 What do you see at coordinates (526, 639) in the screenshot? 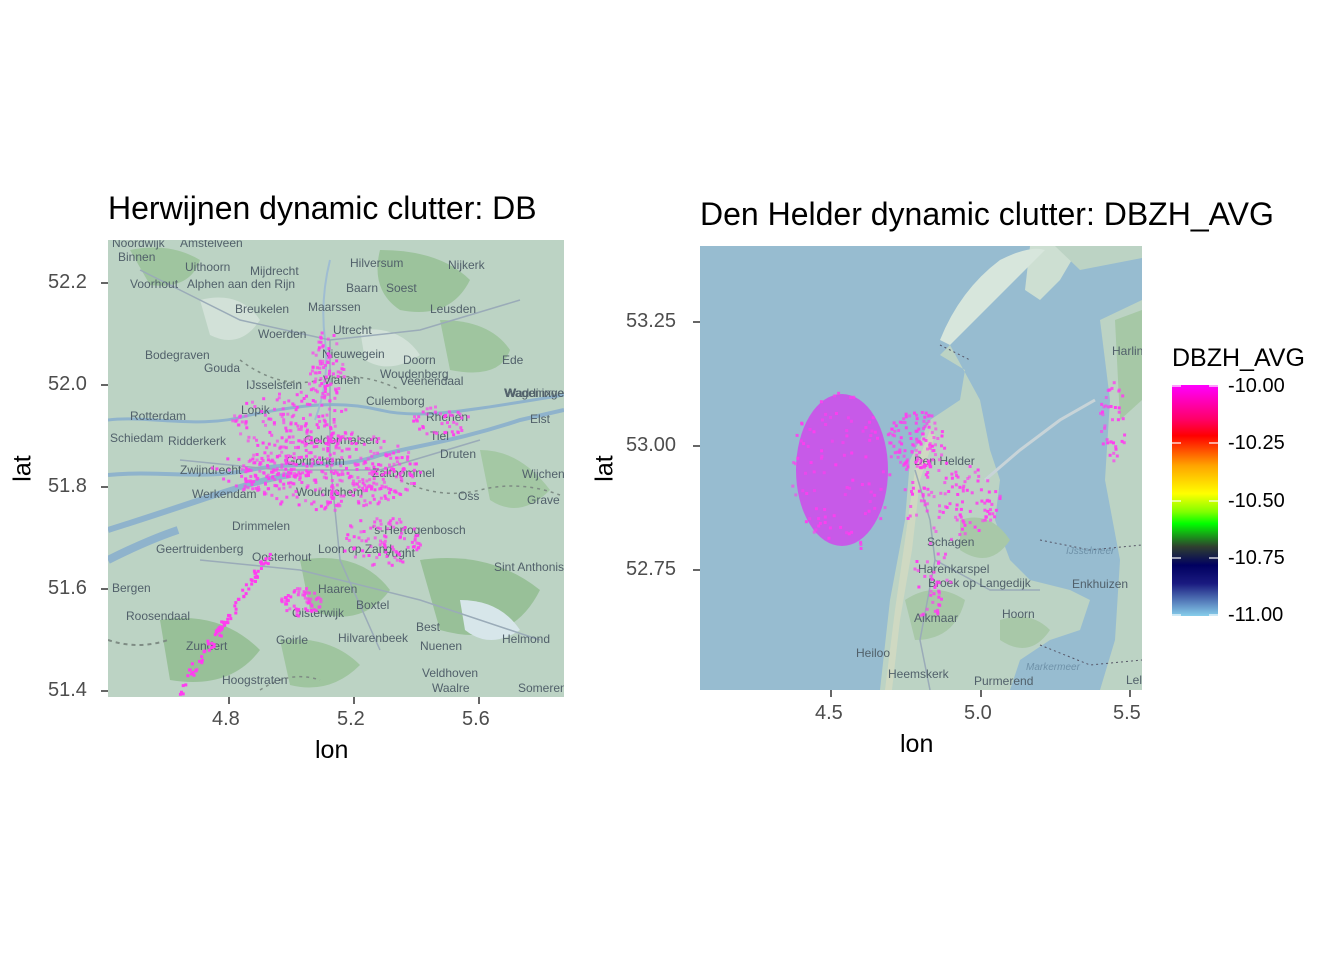
I see `place-label: Helmond` at bounding box center [526, 639].